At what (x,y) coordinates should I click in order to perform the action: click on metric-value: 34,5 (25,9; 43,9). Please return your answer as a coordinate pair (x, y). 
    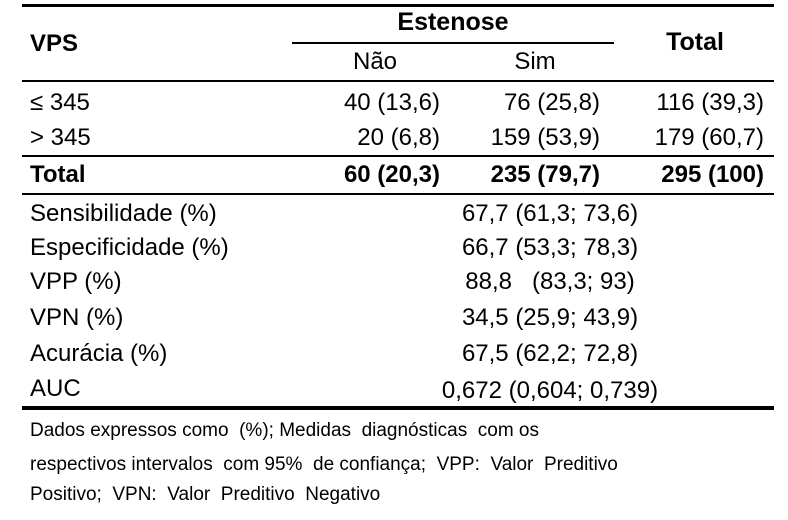
    Looking at the image, I should click on (550, 317).